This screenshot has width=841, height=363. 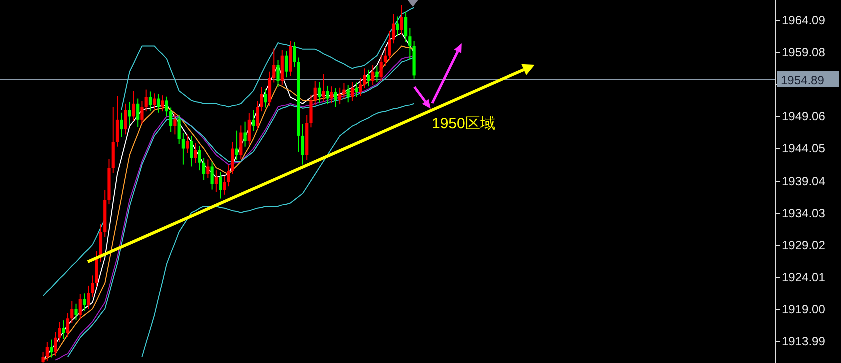 I want to click on y-tick-label: 1939.04, so click(x=804, y=181).